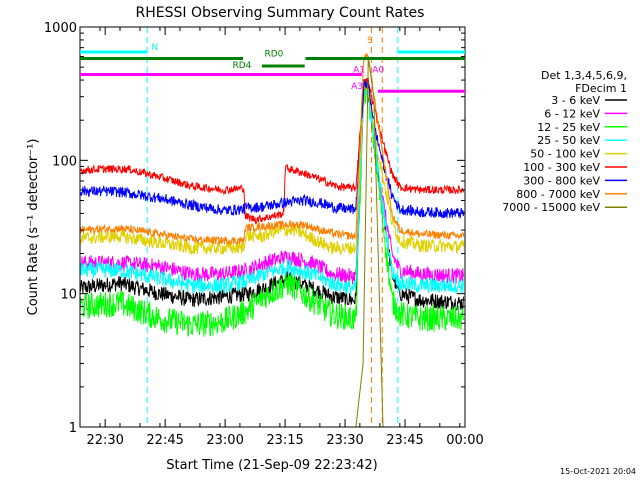 The width and height of the screenshot is (640, 480). I want to click on legend-label-7: 800 - 7000 keV, so click(558, 194).